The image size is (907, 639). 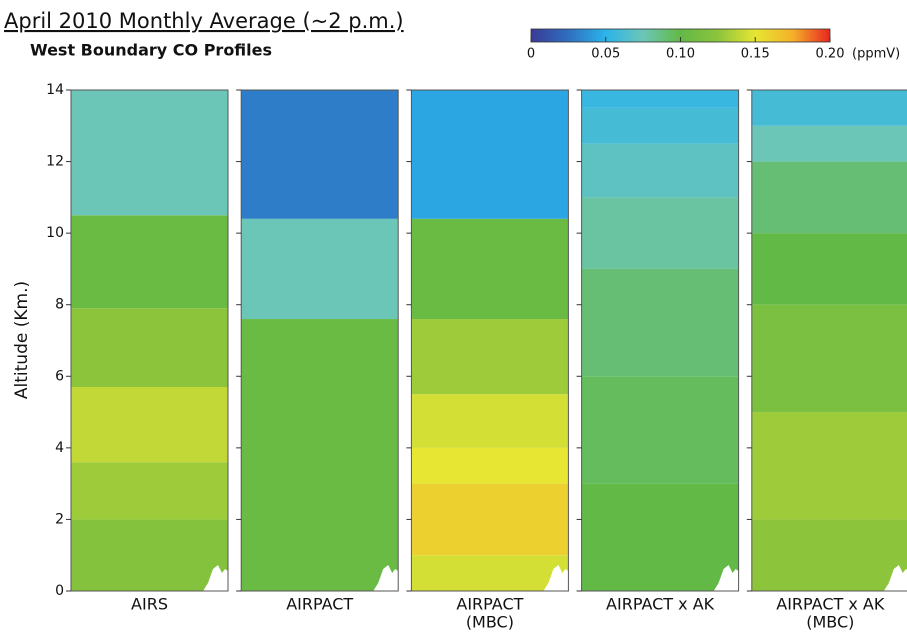 I want to click on y-tick-label: 10, so click(x=55, y=233).